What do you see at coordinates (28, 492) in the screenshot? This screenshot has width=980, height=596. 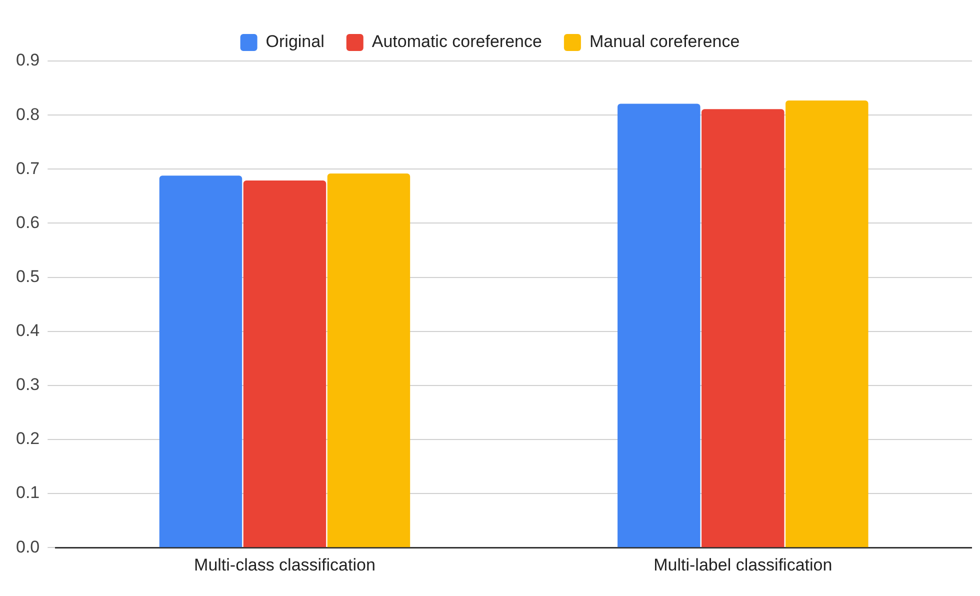 I see `y-tick-label: 0.1` at bounding box center [28, 492].